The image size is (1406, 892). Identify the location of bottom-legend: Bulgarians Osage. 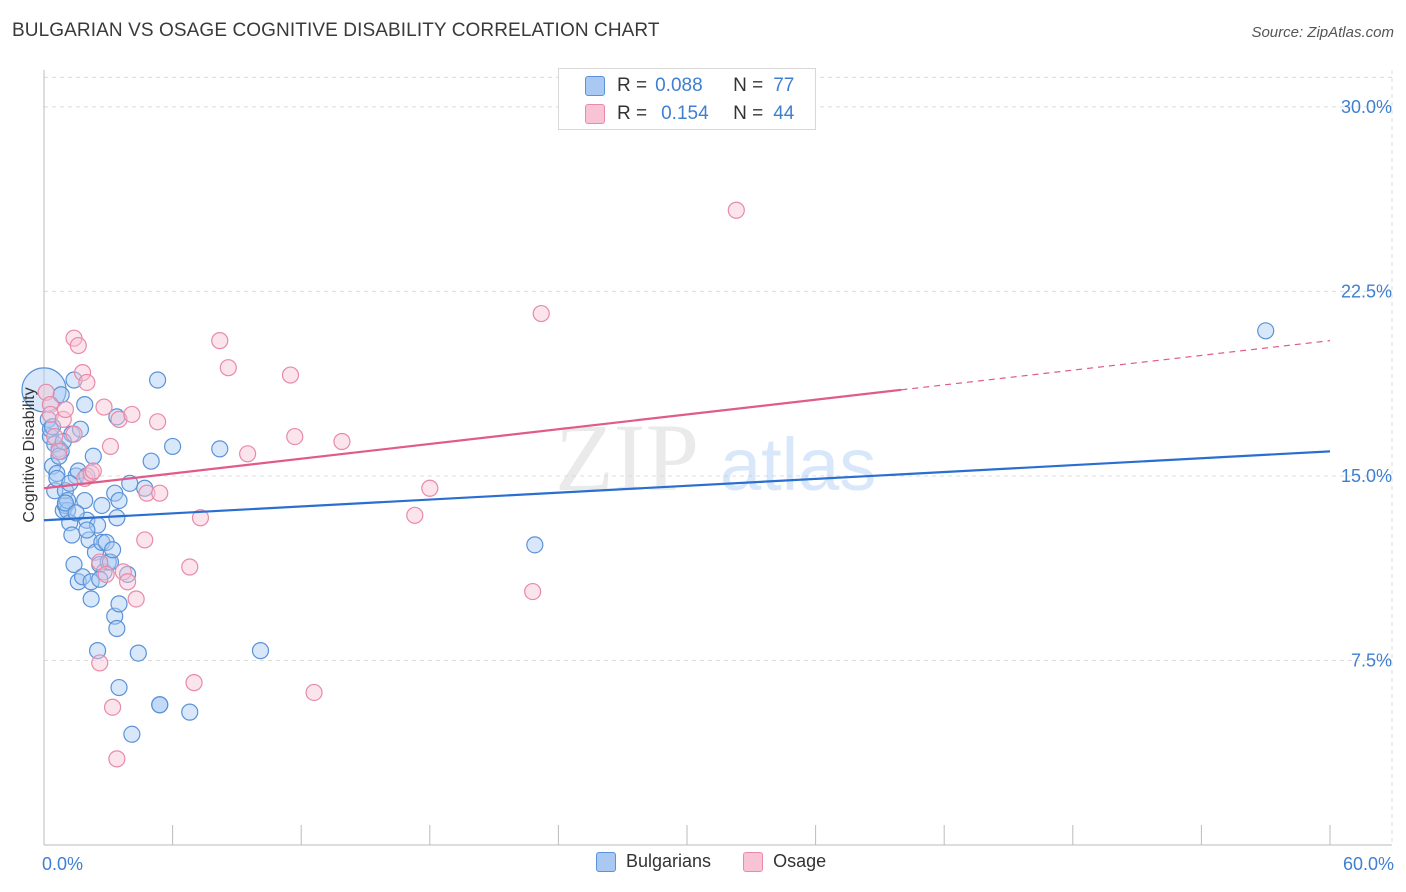
(727, 861).